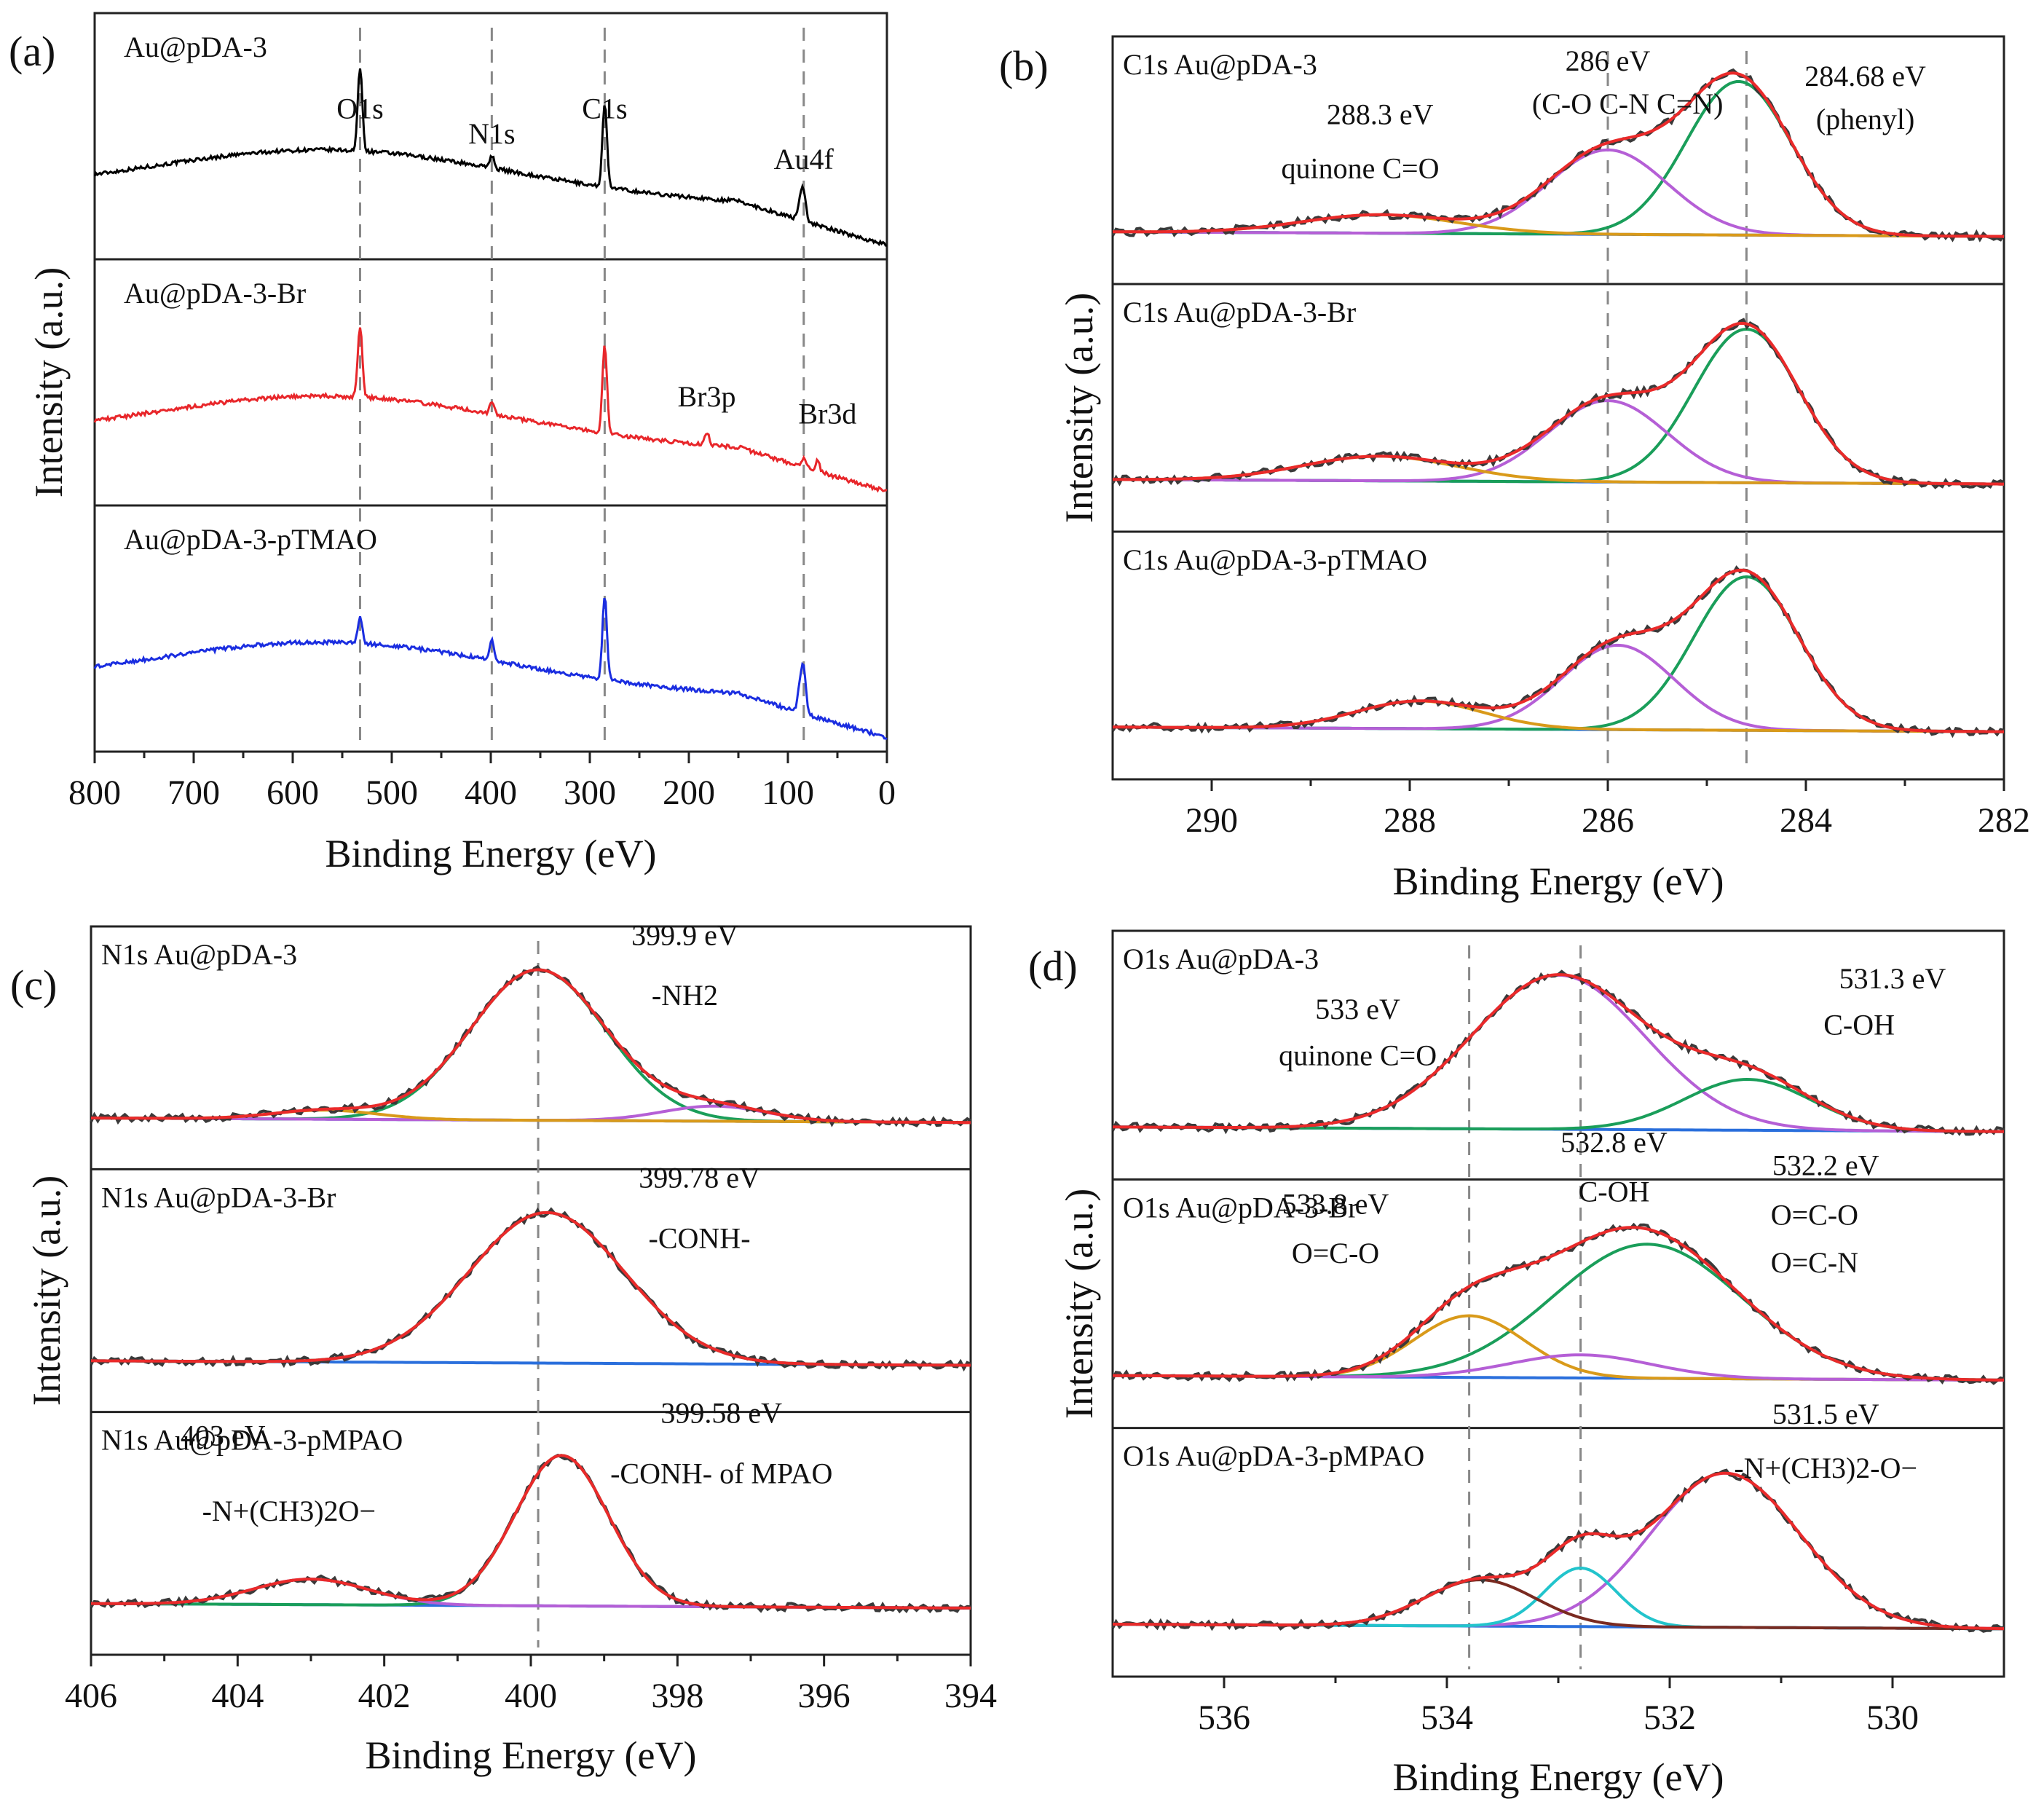 The height and width of the screenshot is (1815, 2044). What do you see at coordinates (252, 1440) in the screenshot?
I see `spectrum-title: N1s Au@pDA-3-pMPAO` at bounding box center [252, 1440].